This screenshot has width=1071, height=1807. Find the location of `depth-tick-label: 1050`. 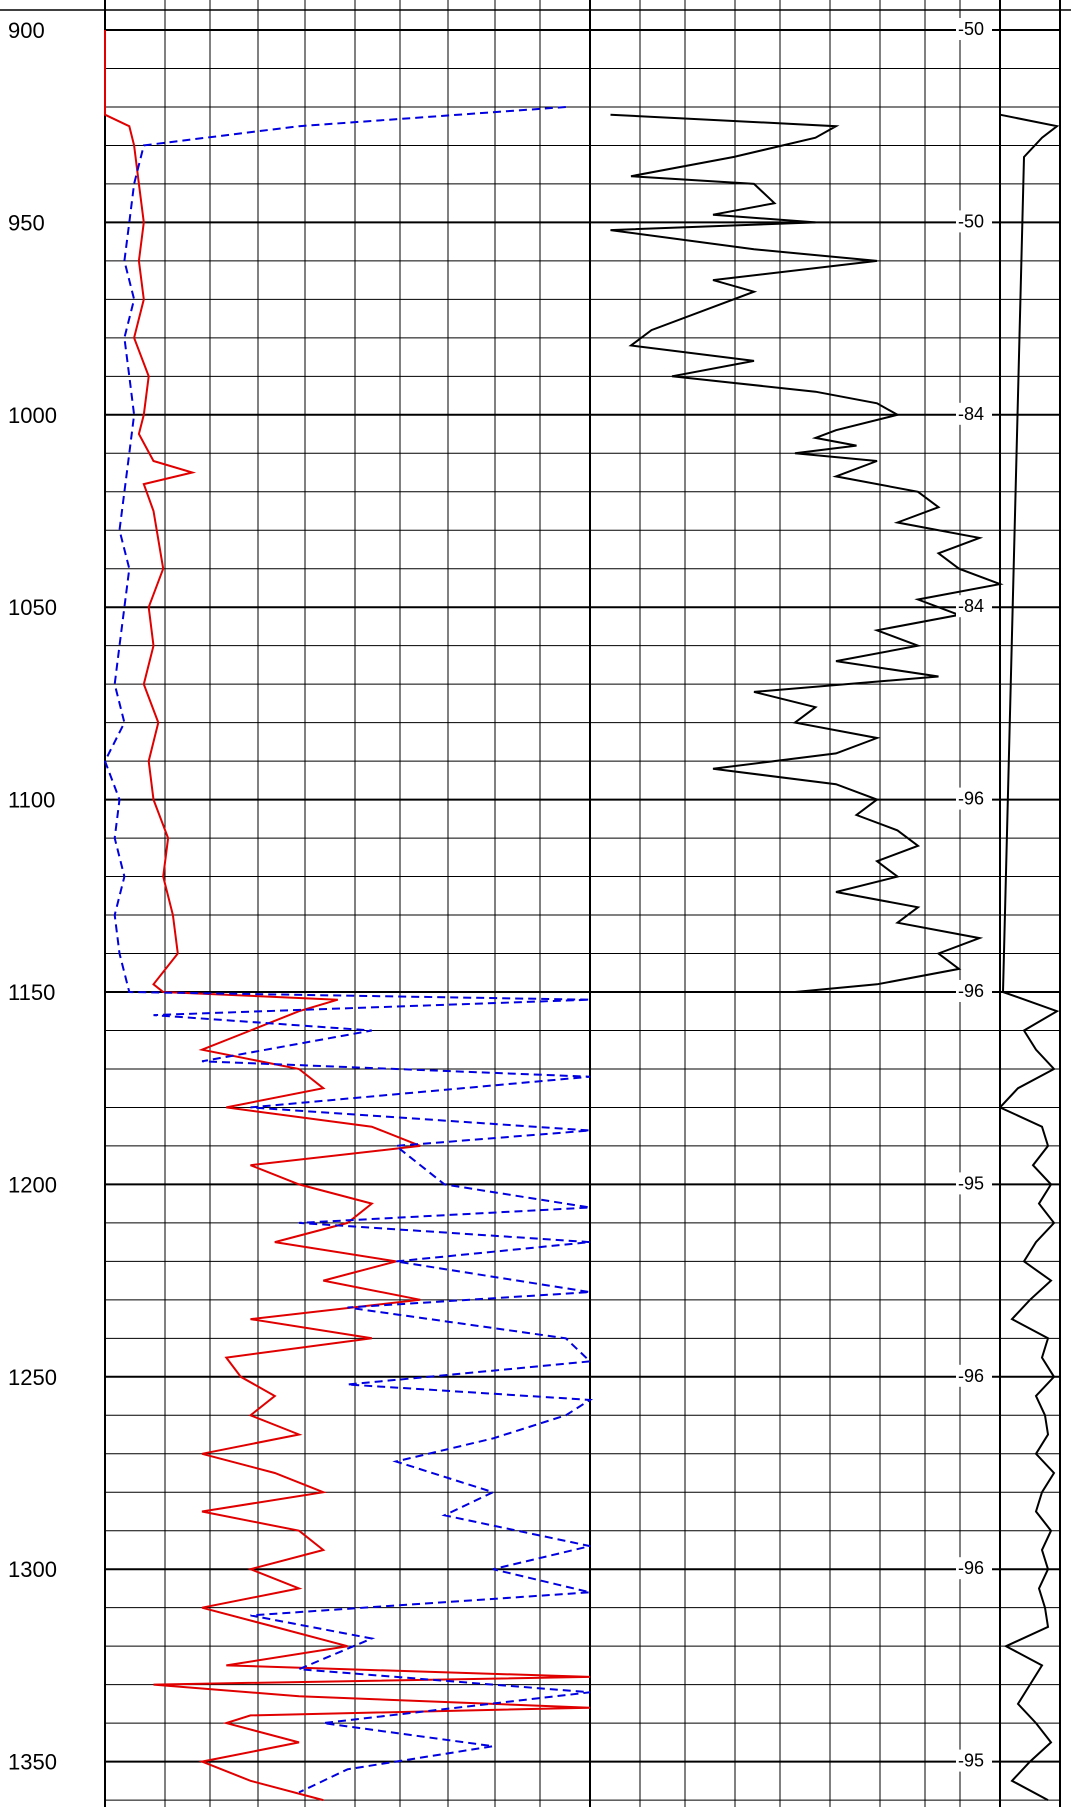

depth-tick-label: 1050 is located at coordinates (32, 607).